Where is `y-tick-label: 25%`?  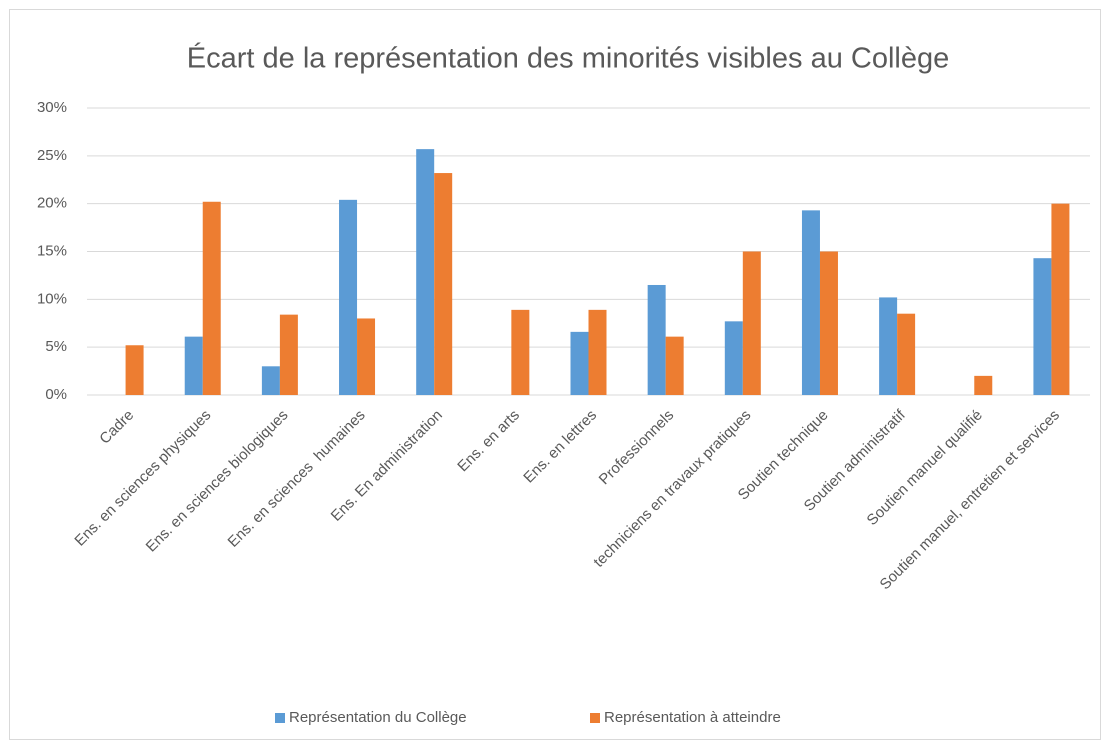
y-tick-label: 25% is located at coordinates (52, 155).